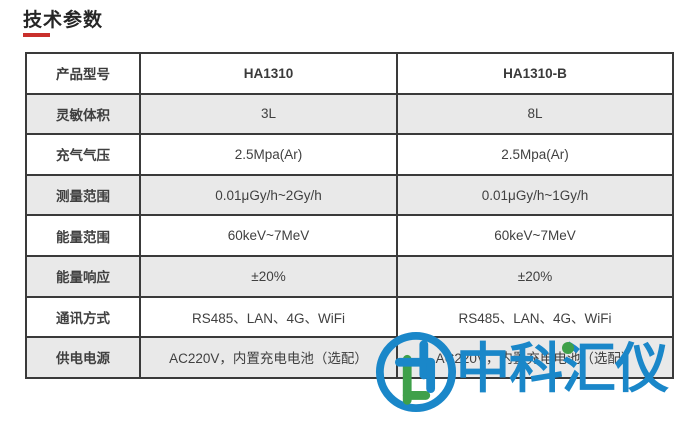 This screenshot has height=421, width=693. I want to click on row-label: 灵敏体积, so click(83, 114).